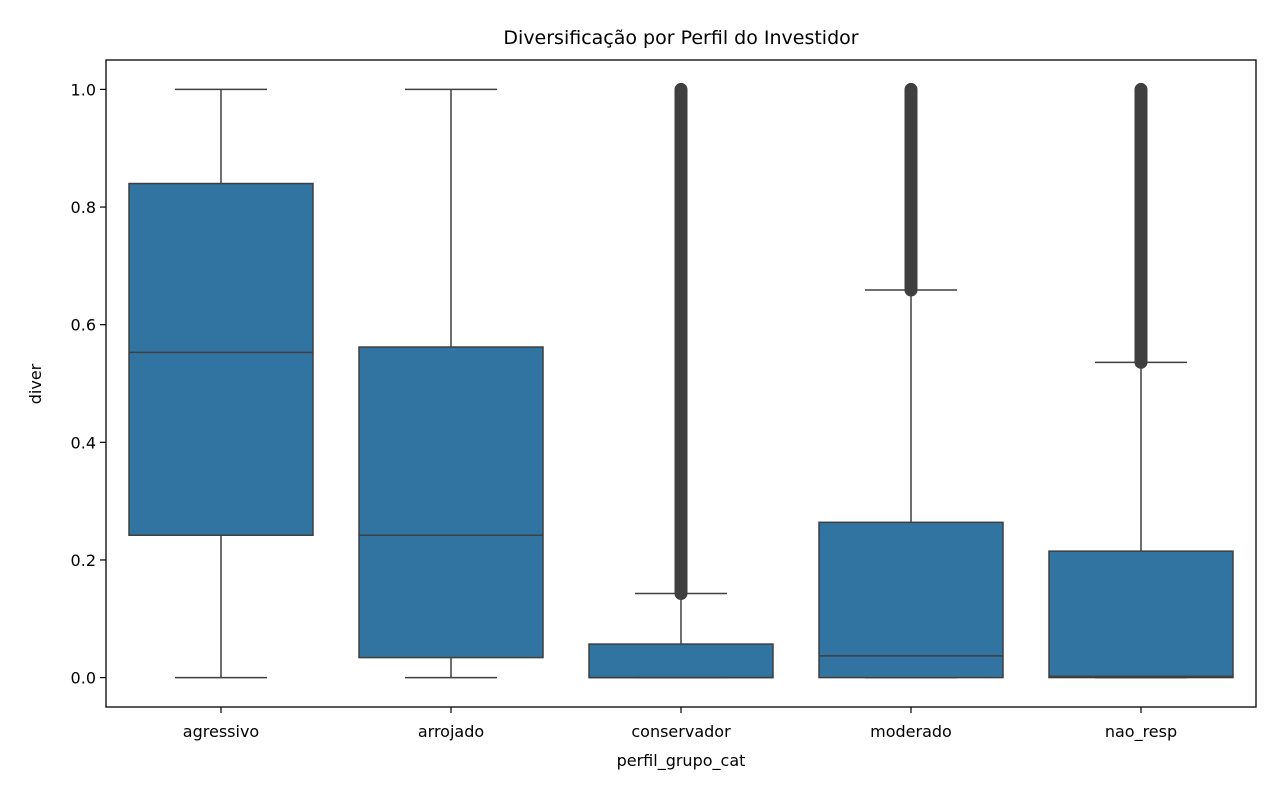 The width and height of the screenshot is (1280, 800). I want to click on x-tick-label: agressivo, so click(221, 731).